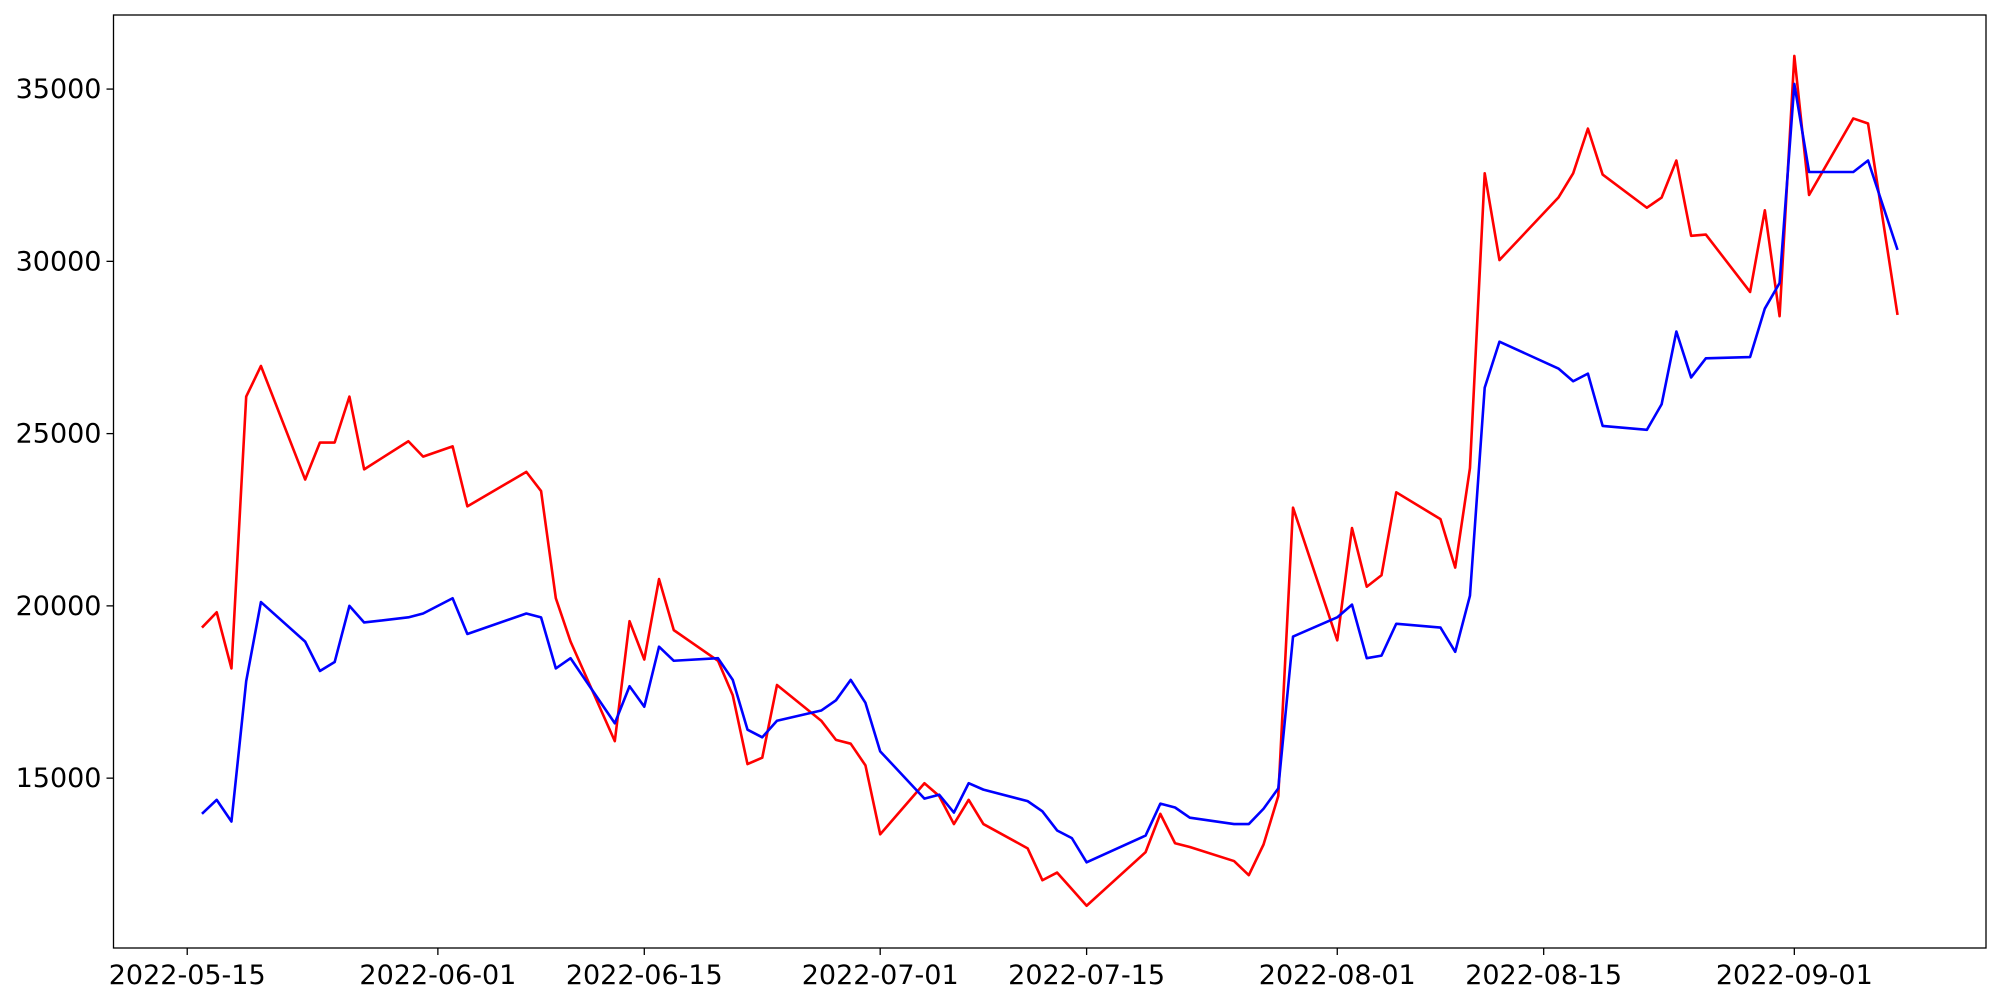 The height and width of the screenshot is (1000, 2000). What do you see at coordinates (59, 778) in the screenshot?
I see `y-tick-label: 15000` at bounding box center [59, 778].